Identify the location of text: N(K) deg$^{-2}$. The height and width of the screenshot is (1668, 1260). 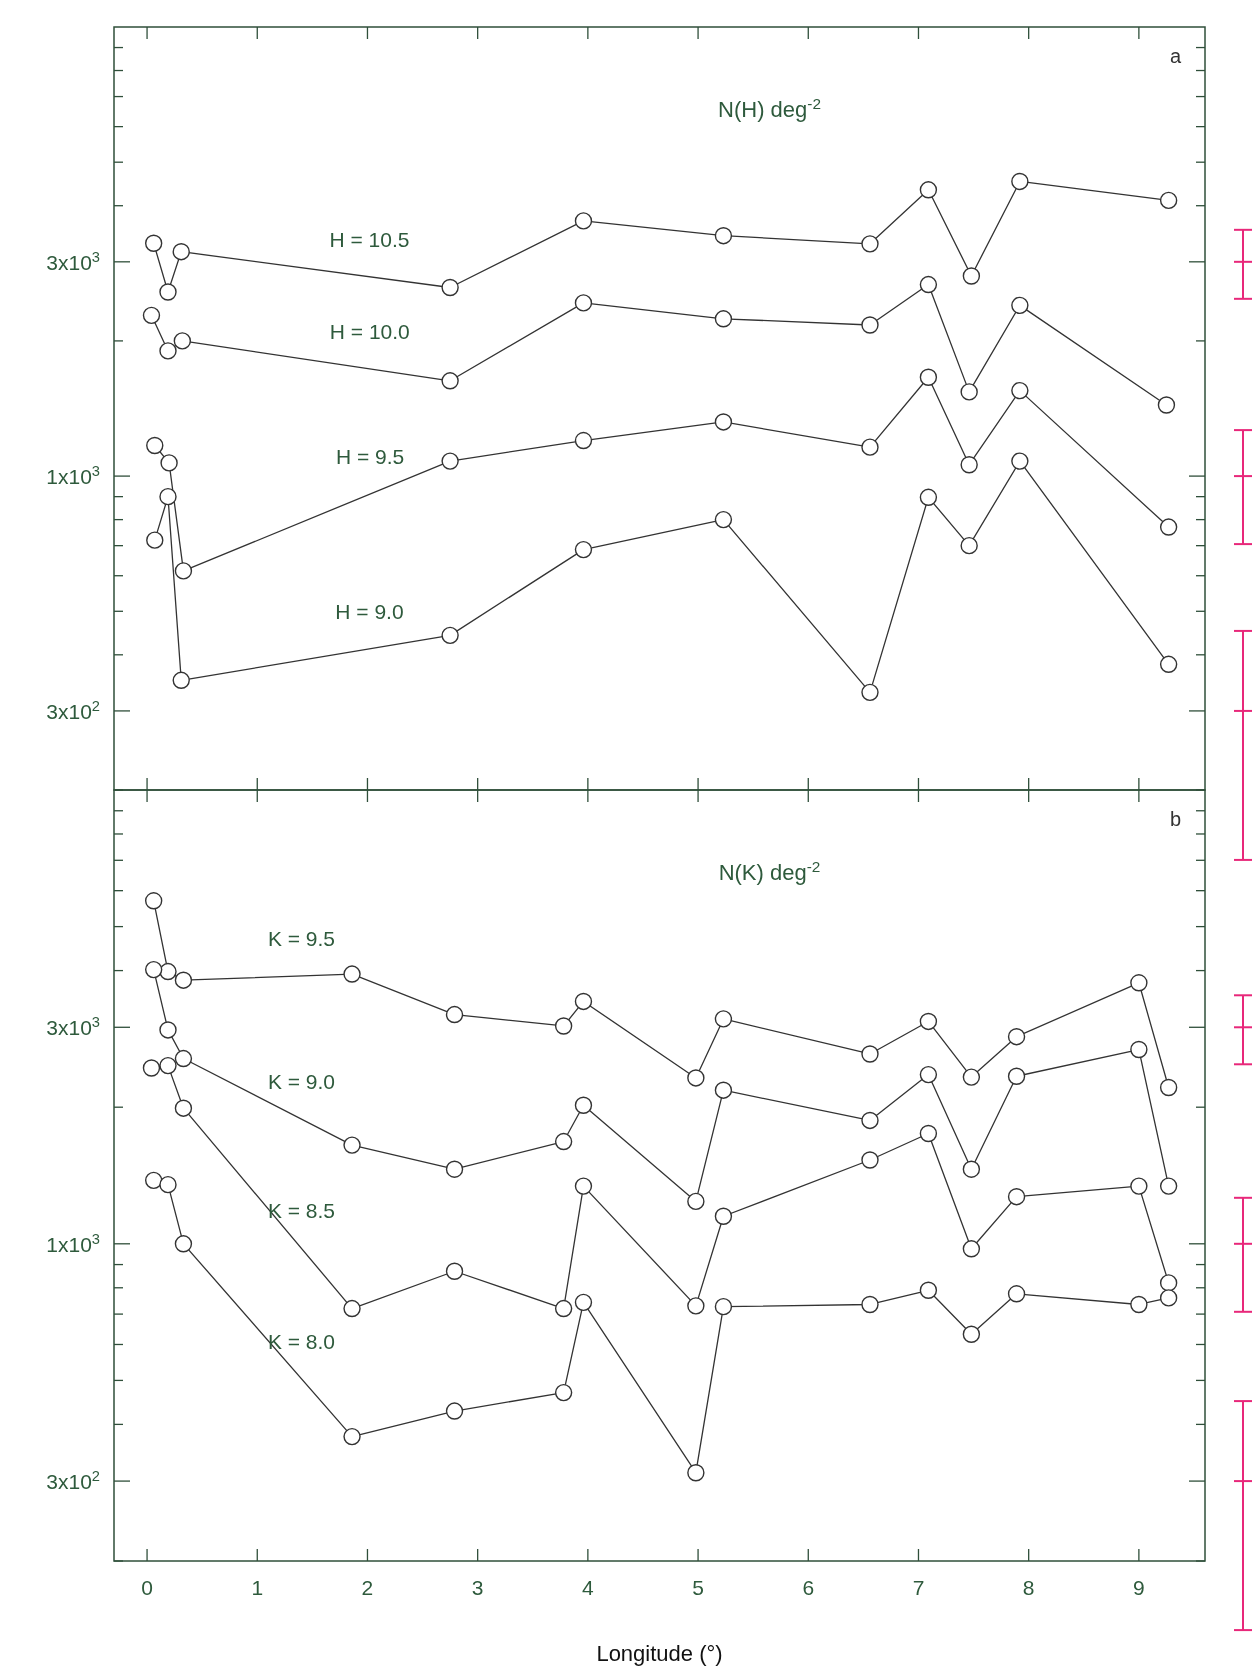
(769, 871).